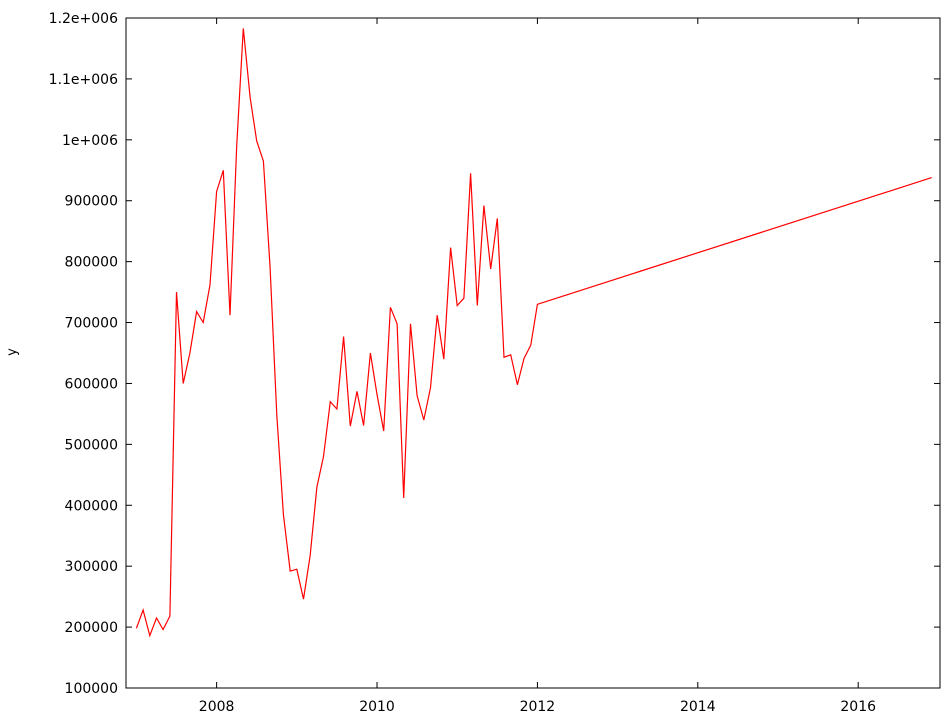 Image resolution: width=948 pixels, height=725 pixels. Describe the element at coordinates (90, 141) in the screenshot. I see `y-tick-label: 1e+006` at that location.